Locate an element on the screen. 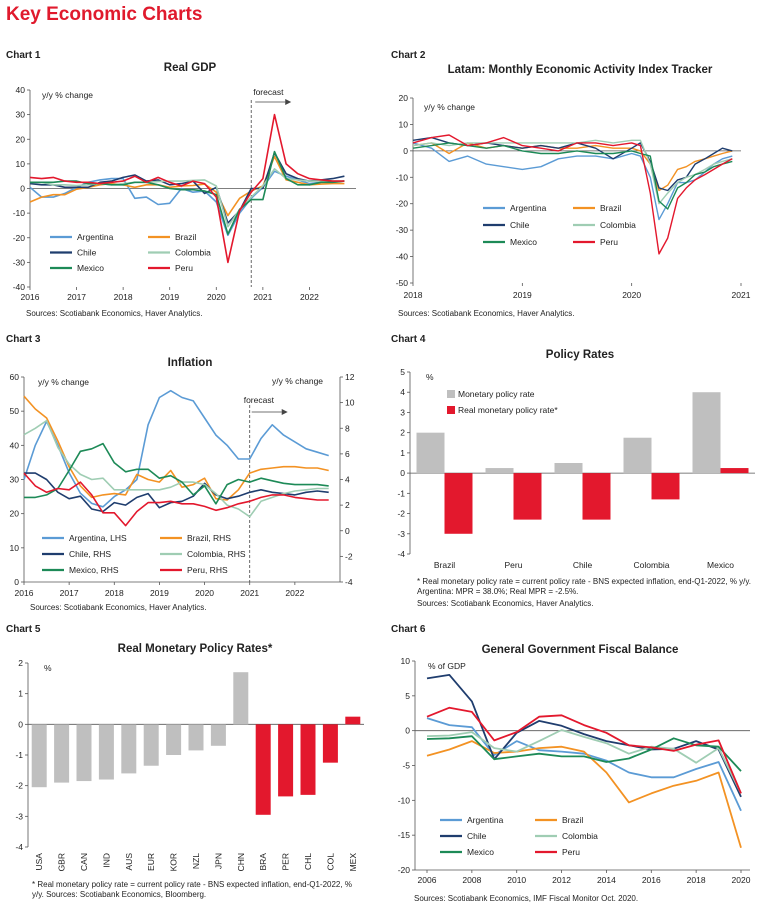 This screenshot has width=762, height=908. chart-2-line-mexico is located at coordinates (572, 176).